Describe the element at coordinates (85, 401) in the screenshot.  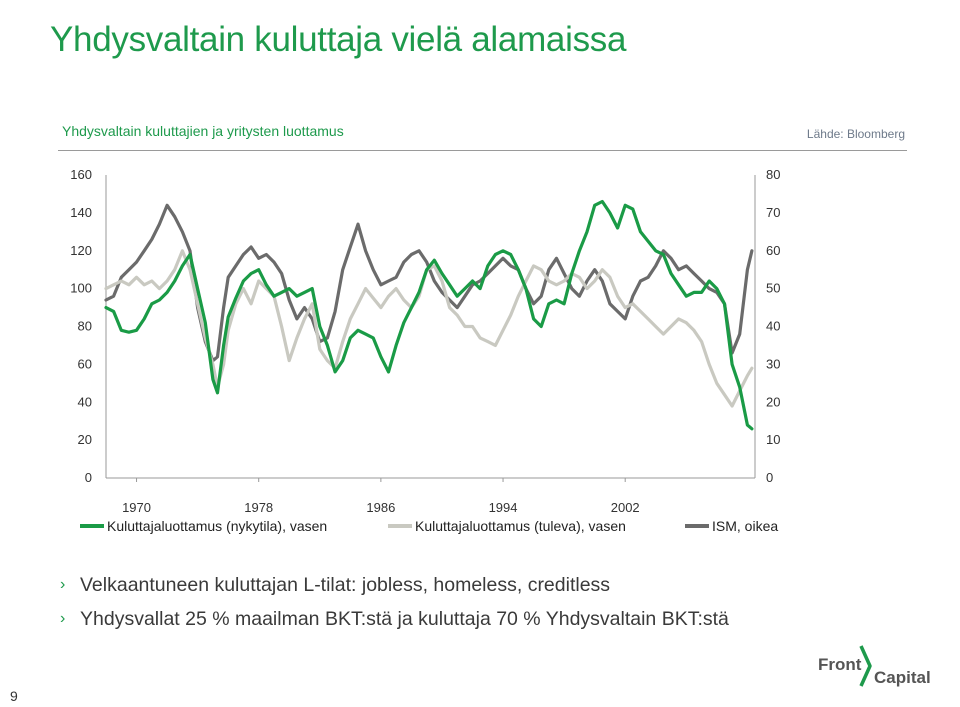
I see `y-left-tick-label: 40` at that location.